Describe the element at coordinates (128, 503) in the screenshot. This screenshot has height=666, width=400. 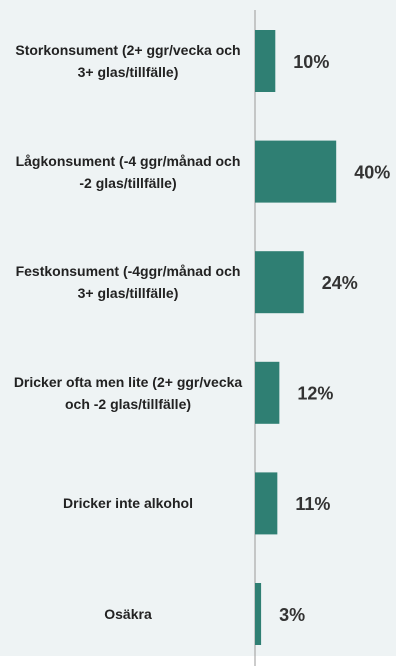
I see `category-label: Dricker inte alkohol` at that location.